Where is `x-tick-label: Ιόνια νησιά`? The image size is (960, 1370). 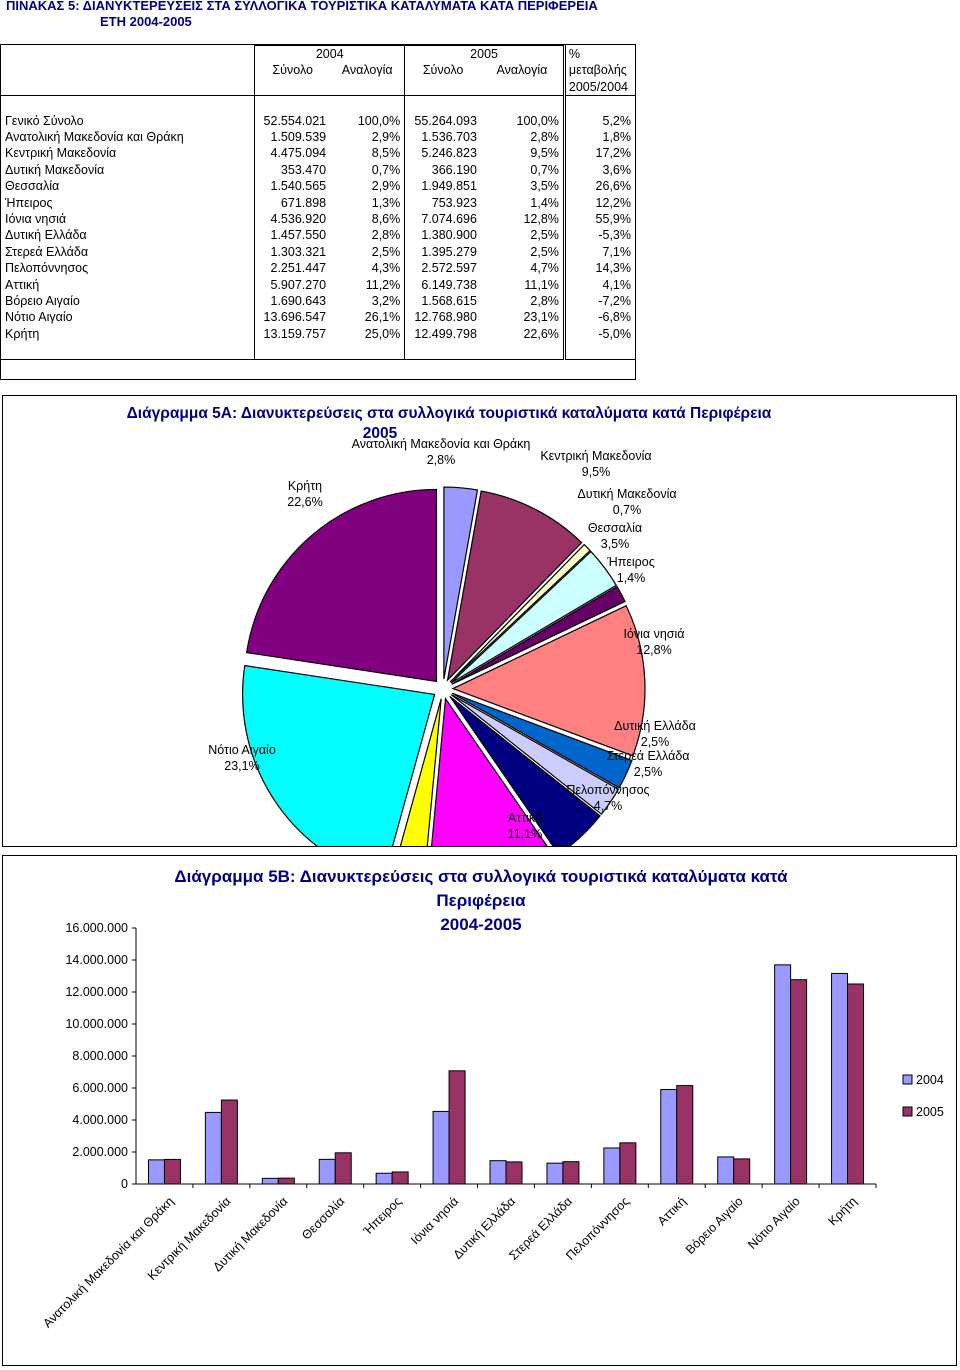
x-tick-label: Ιόνια νησιά is located at coordinates (434, 1220).